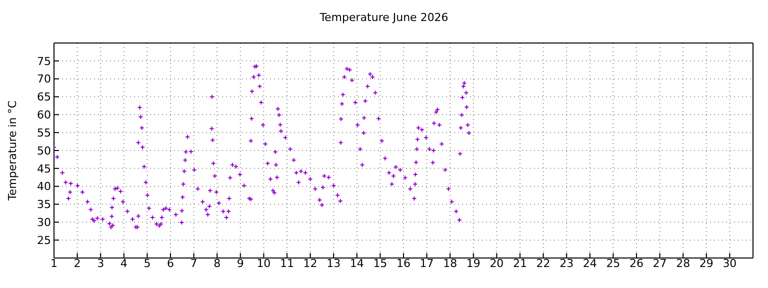  I want to click on x-tick-label: 6, so click(170, 263).